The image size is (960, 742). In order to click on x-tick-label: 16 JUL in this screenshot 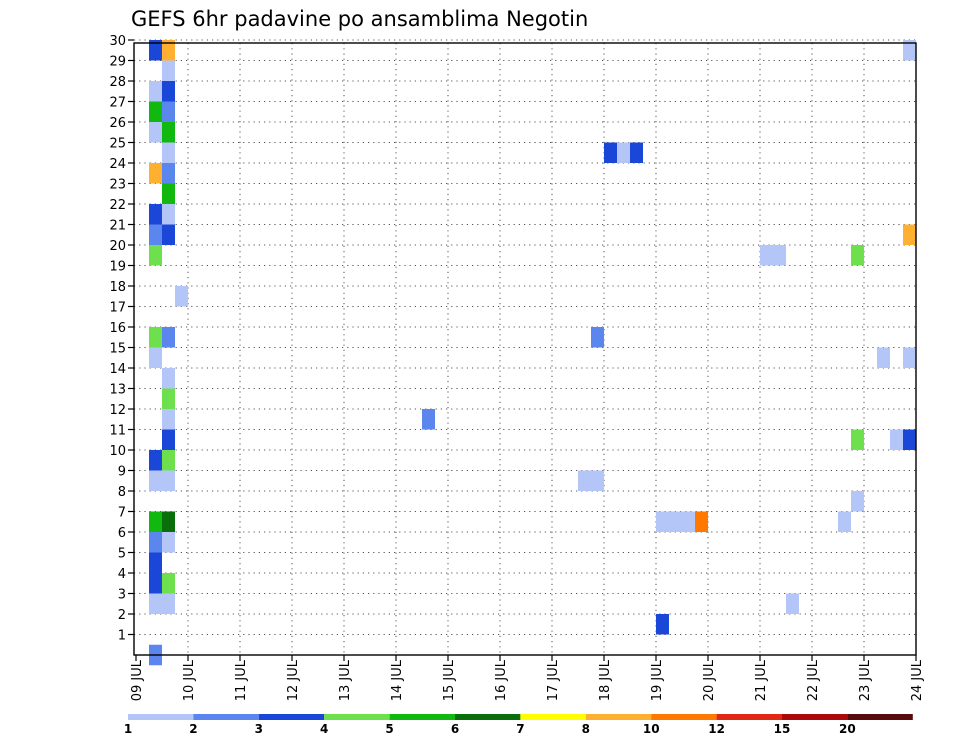, I will do `click(501, 680)`.